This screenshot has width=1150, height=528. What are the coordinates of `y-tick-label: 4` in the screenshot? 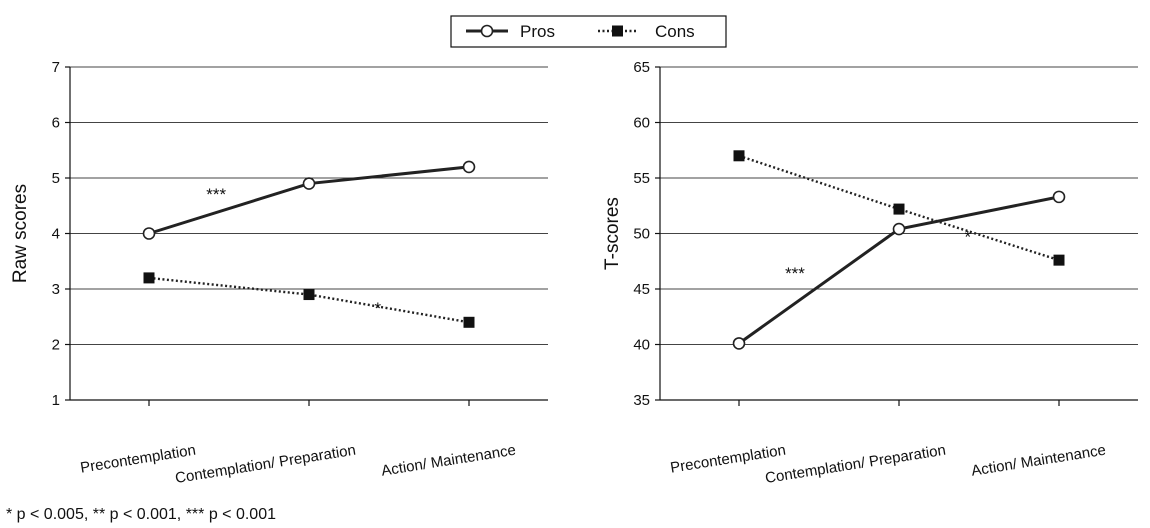 It's located at (56, 234).